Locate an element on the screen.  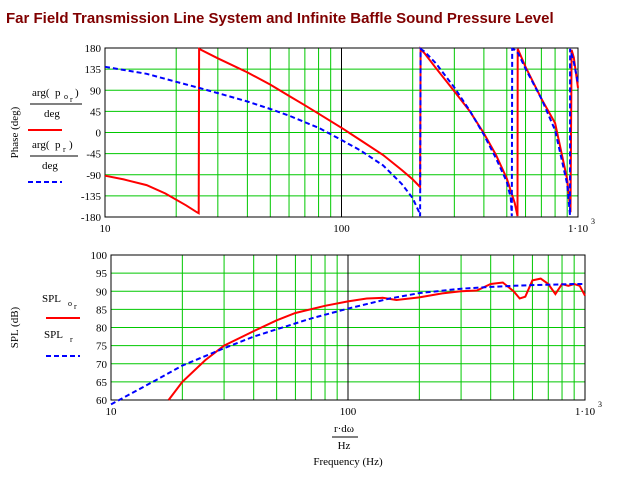
chart1-legend-s1-den: deg is located at coordinates (52, 114).